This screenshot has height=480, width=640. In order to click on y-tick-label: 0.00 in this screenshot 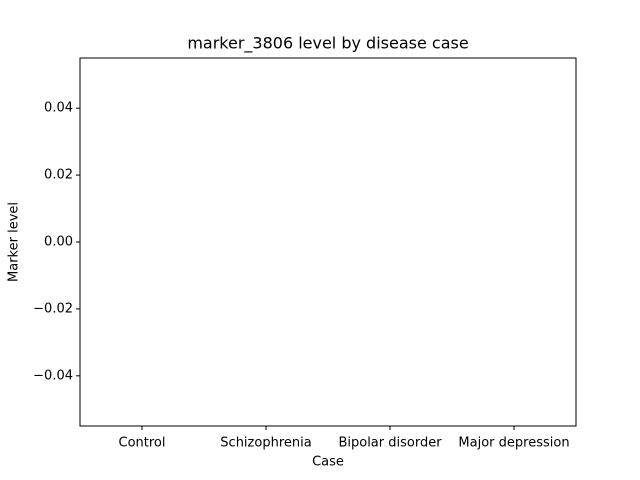, I will do `click(58, 242)`.